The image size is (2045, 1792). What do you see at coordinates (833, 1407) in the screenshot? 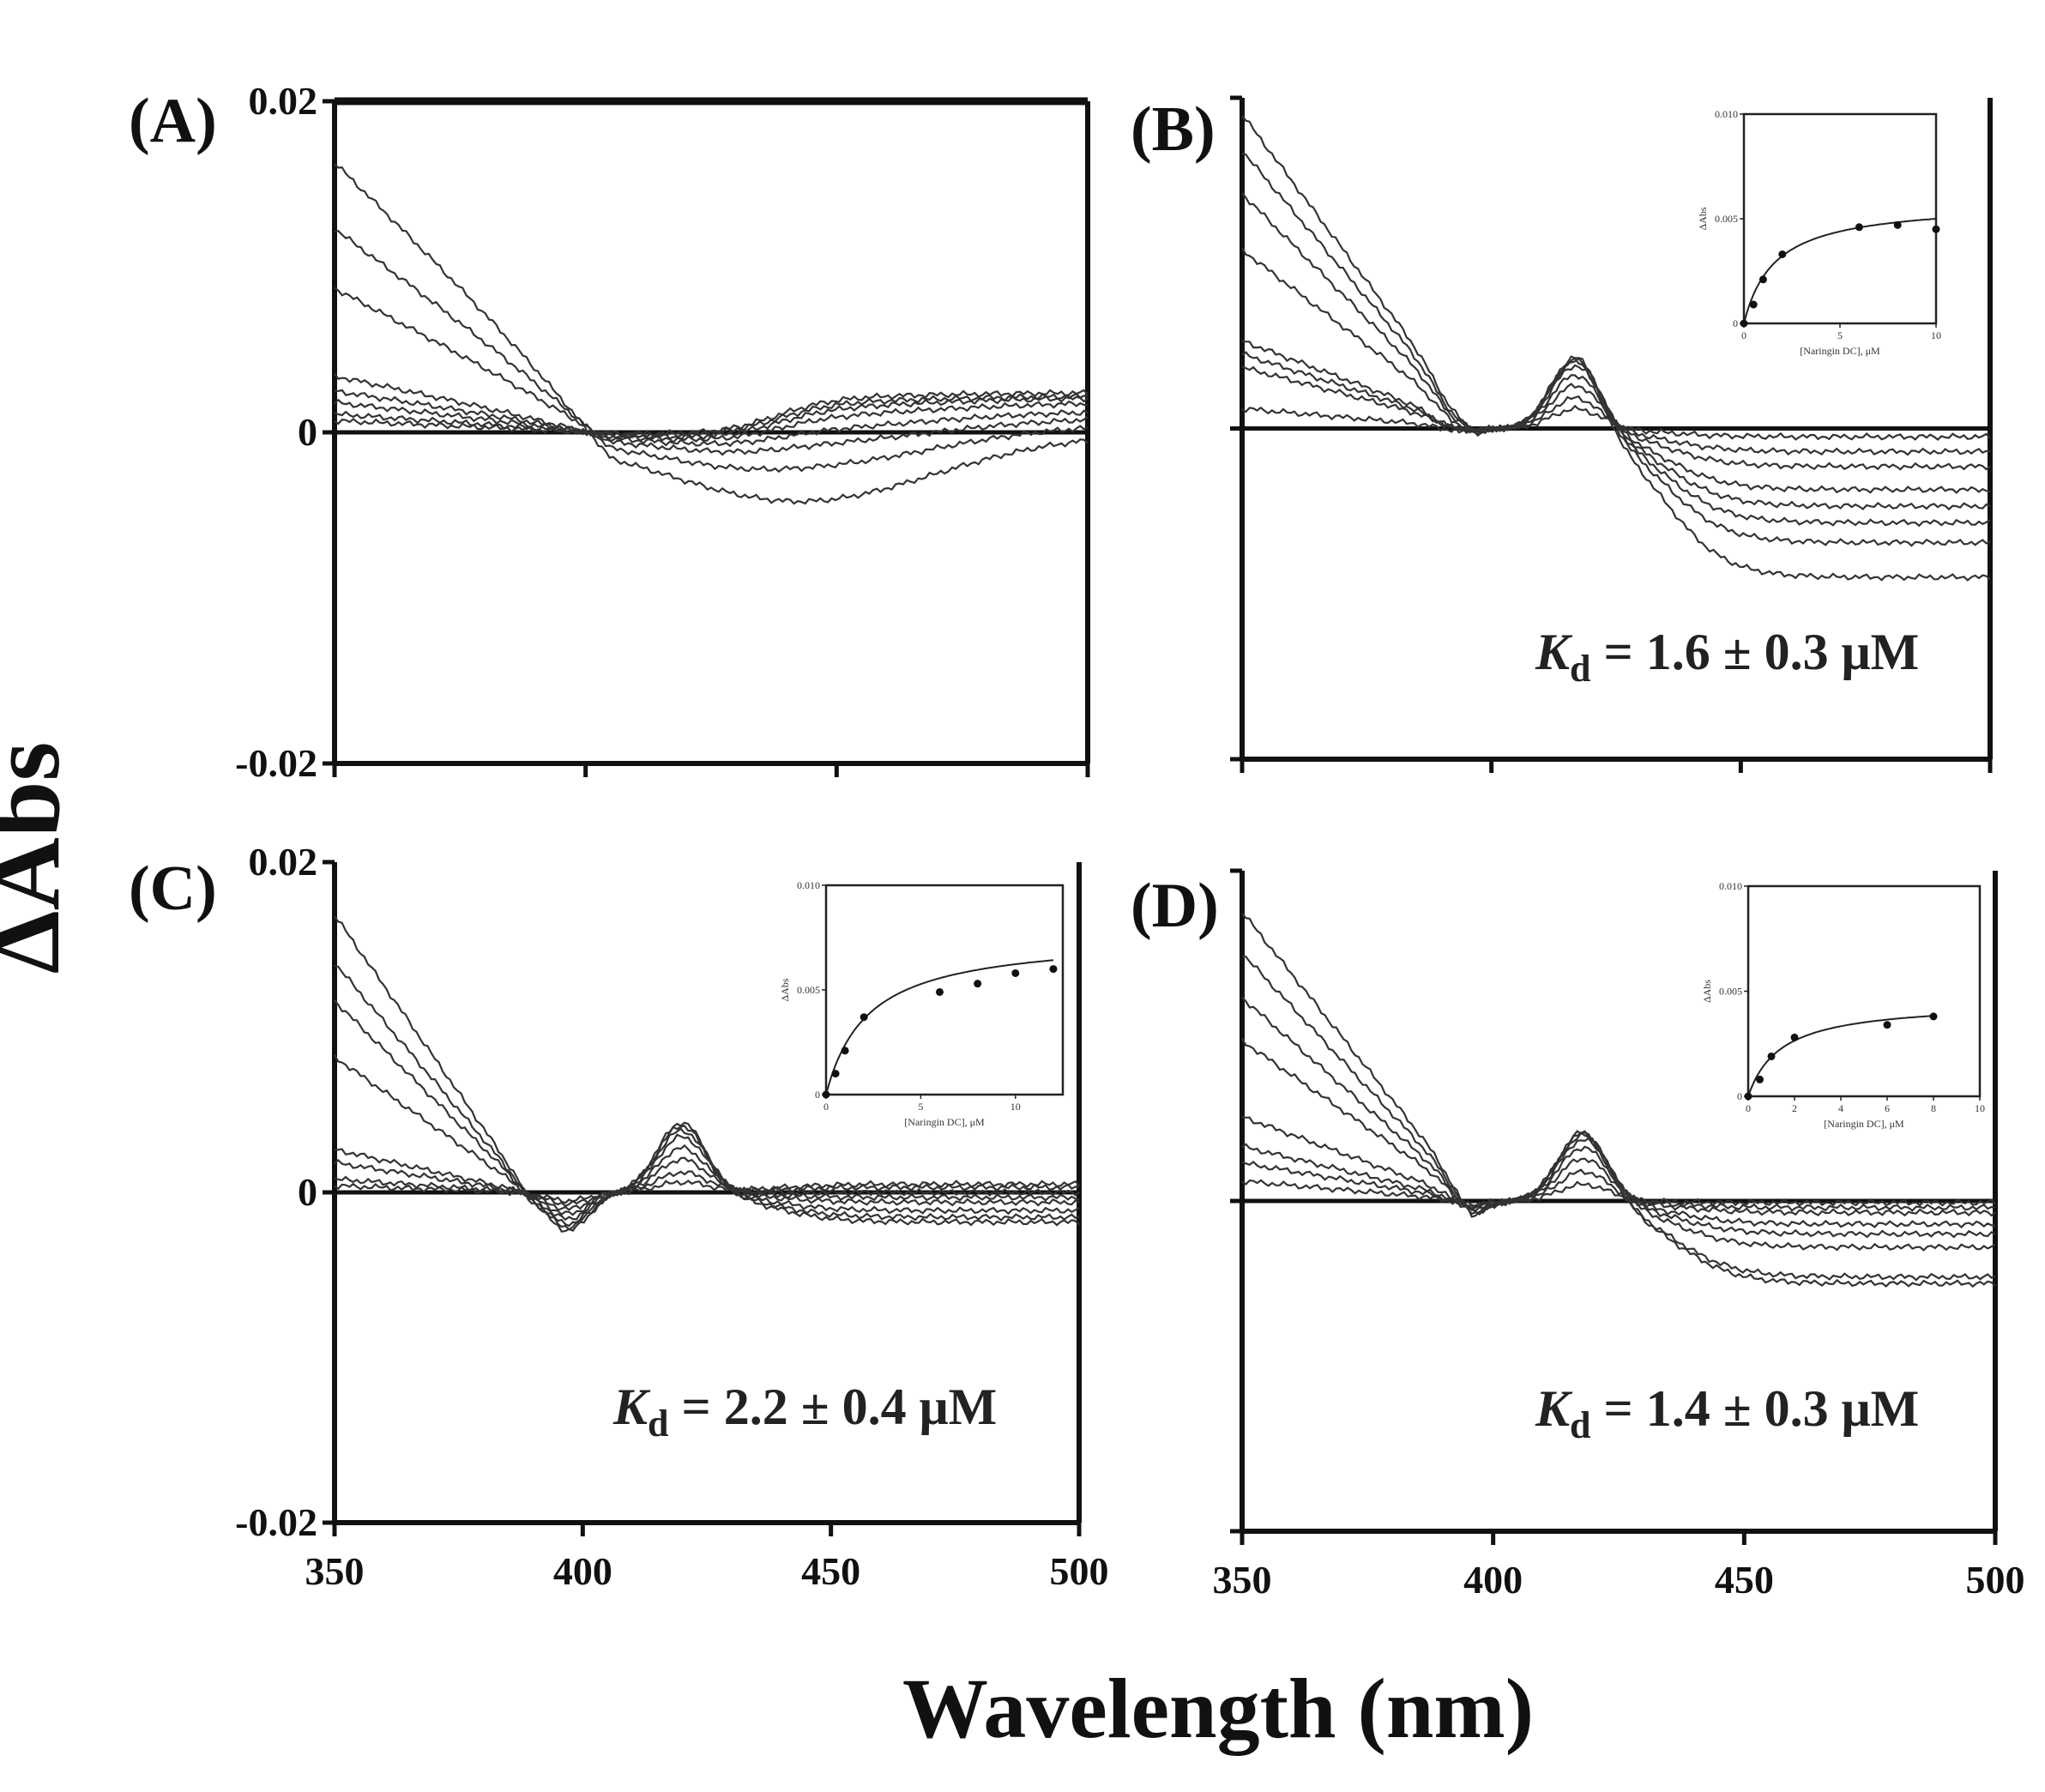
I see `kd-value: = 2.2 ± 0.4 μM` at bounding box center [833, 1407].